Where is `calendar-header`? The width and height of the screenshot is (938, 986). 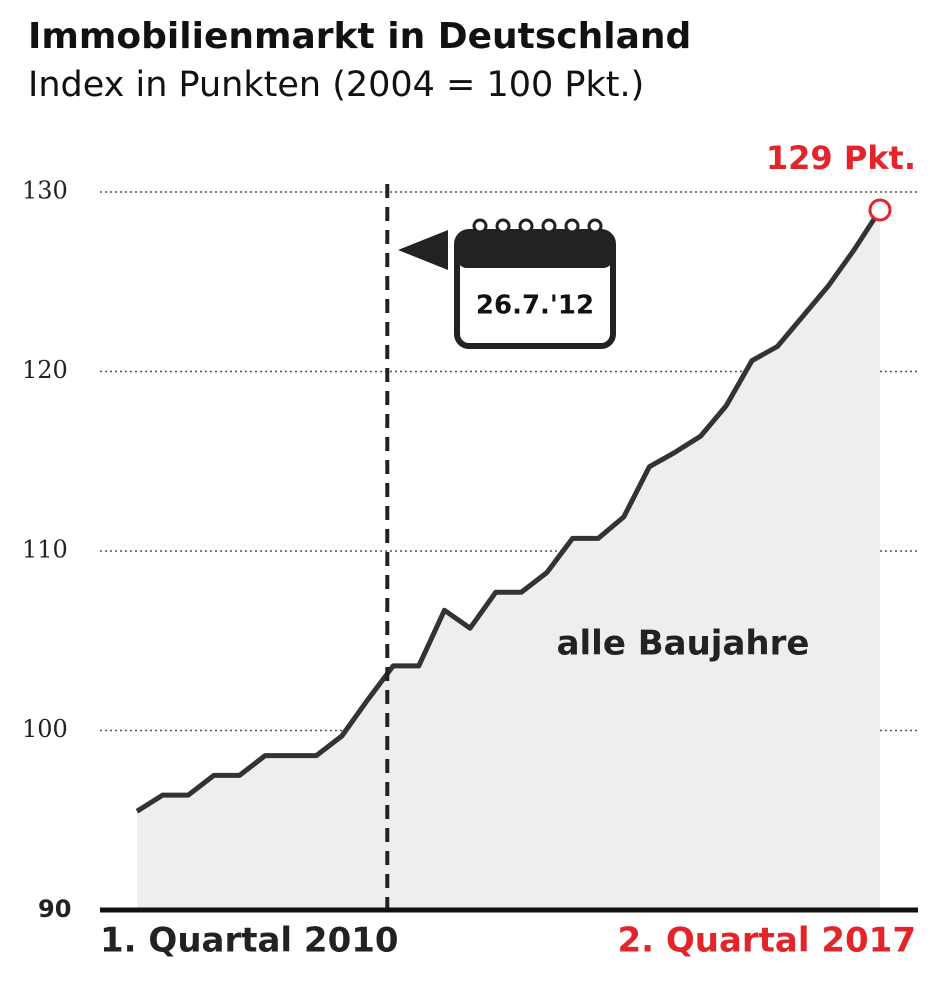 calendar-header is located at coordinates (535, 250).